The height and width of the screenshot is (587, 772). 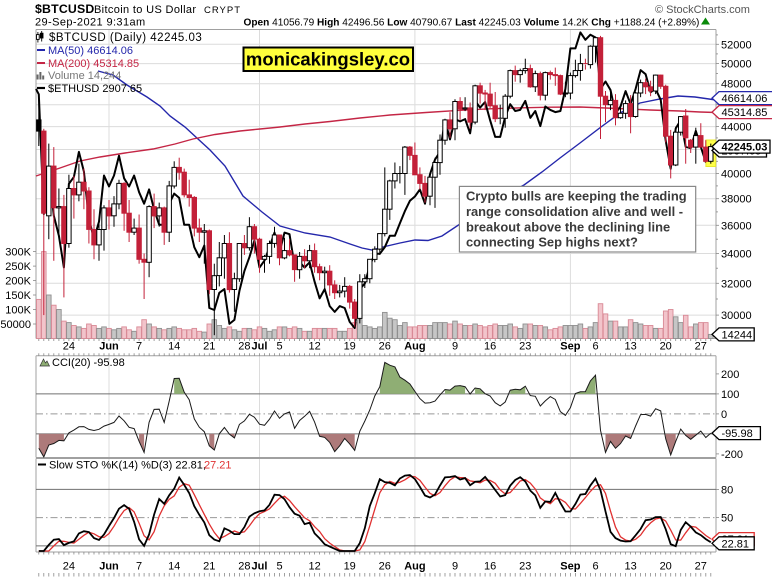 I want to click on svg-text: 0, so click(x=724, y=415).